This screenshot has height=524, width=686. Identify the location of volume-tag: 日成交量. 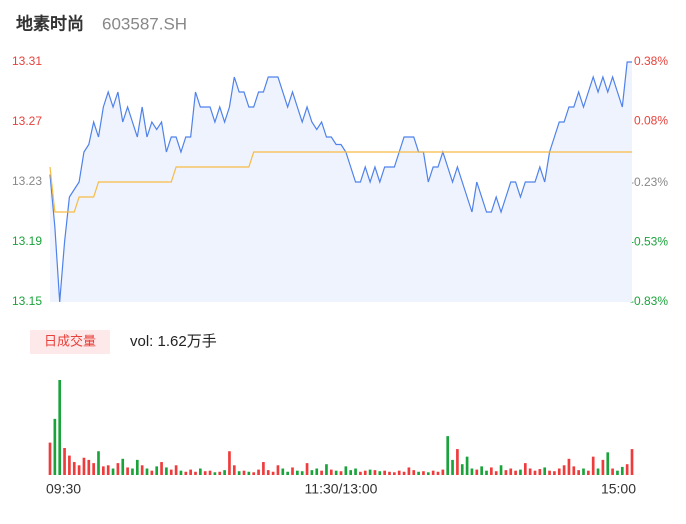
(70, 340).